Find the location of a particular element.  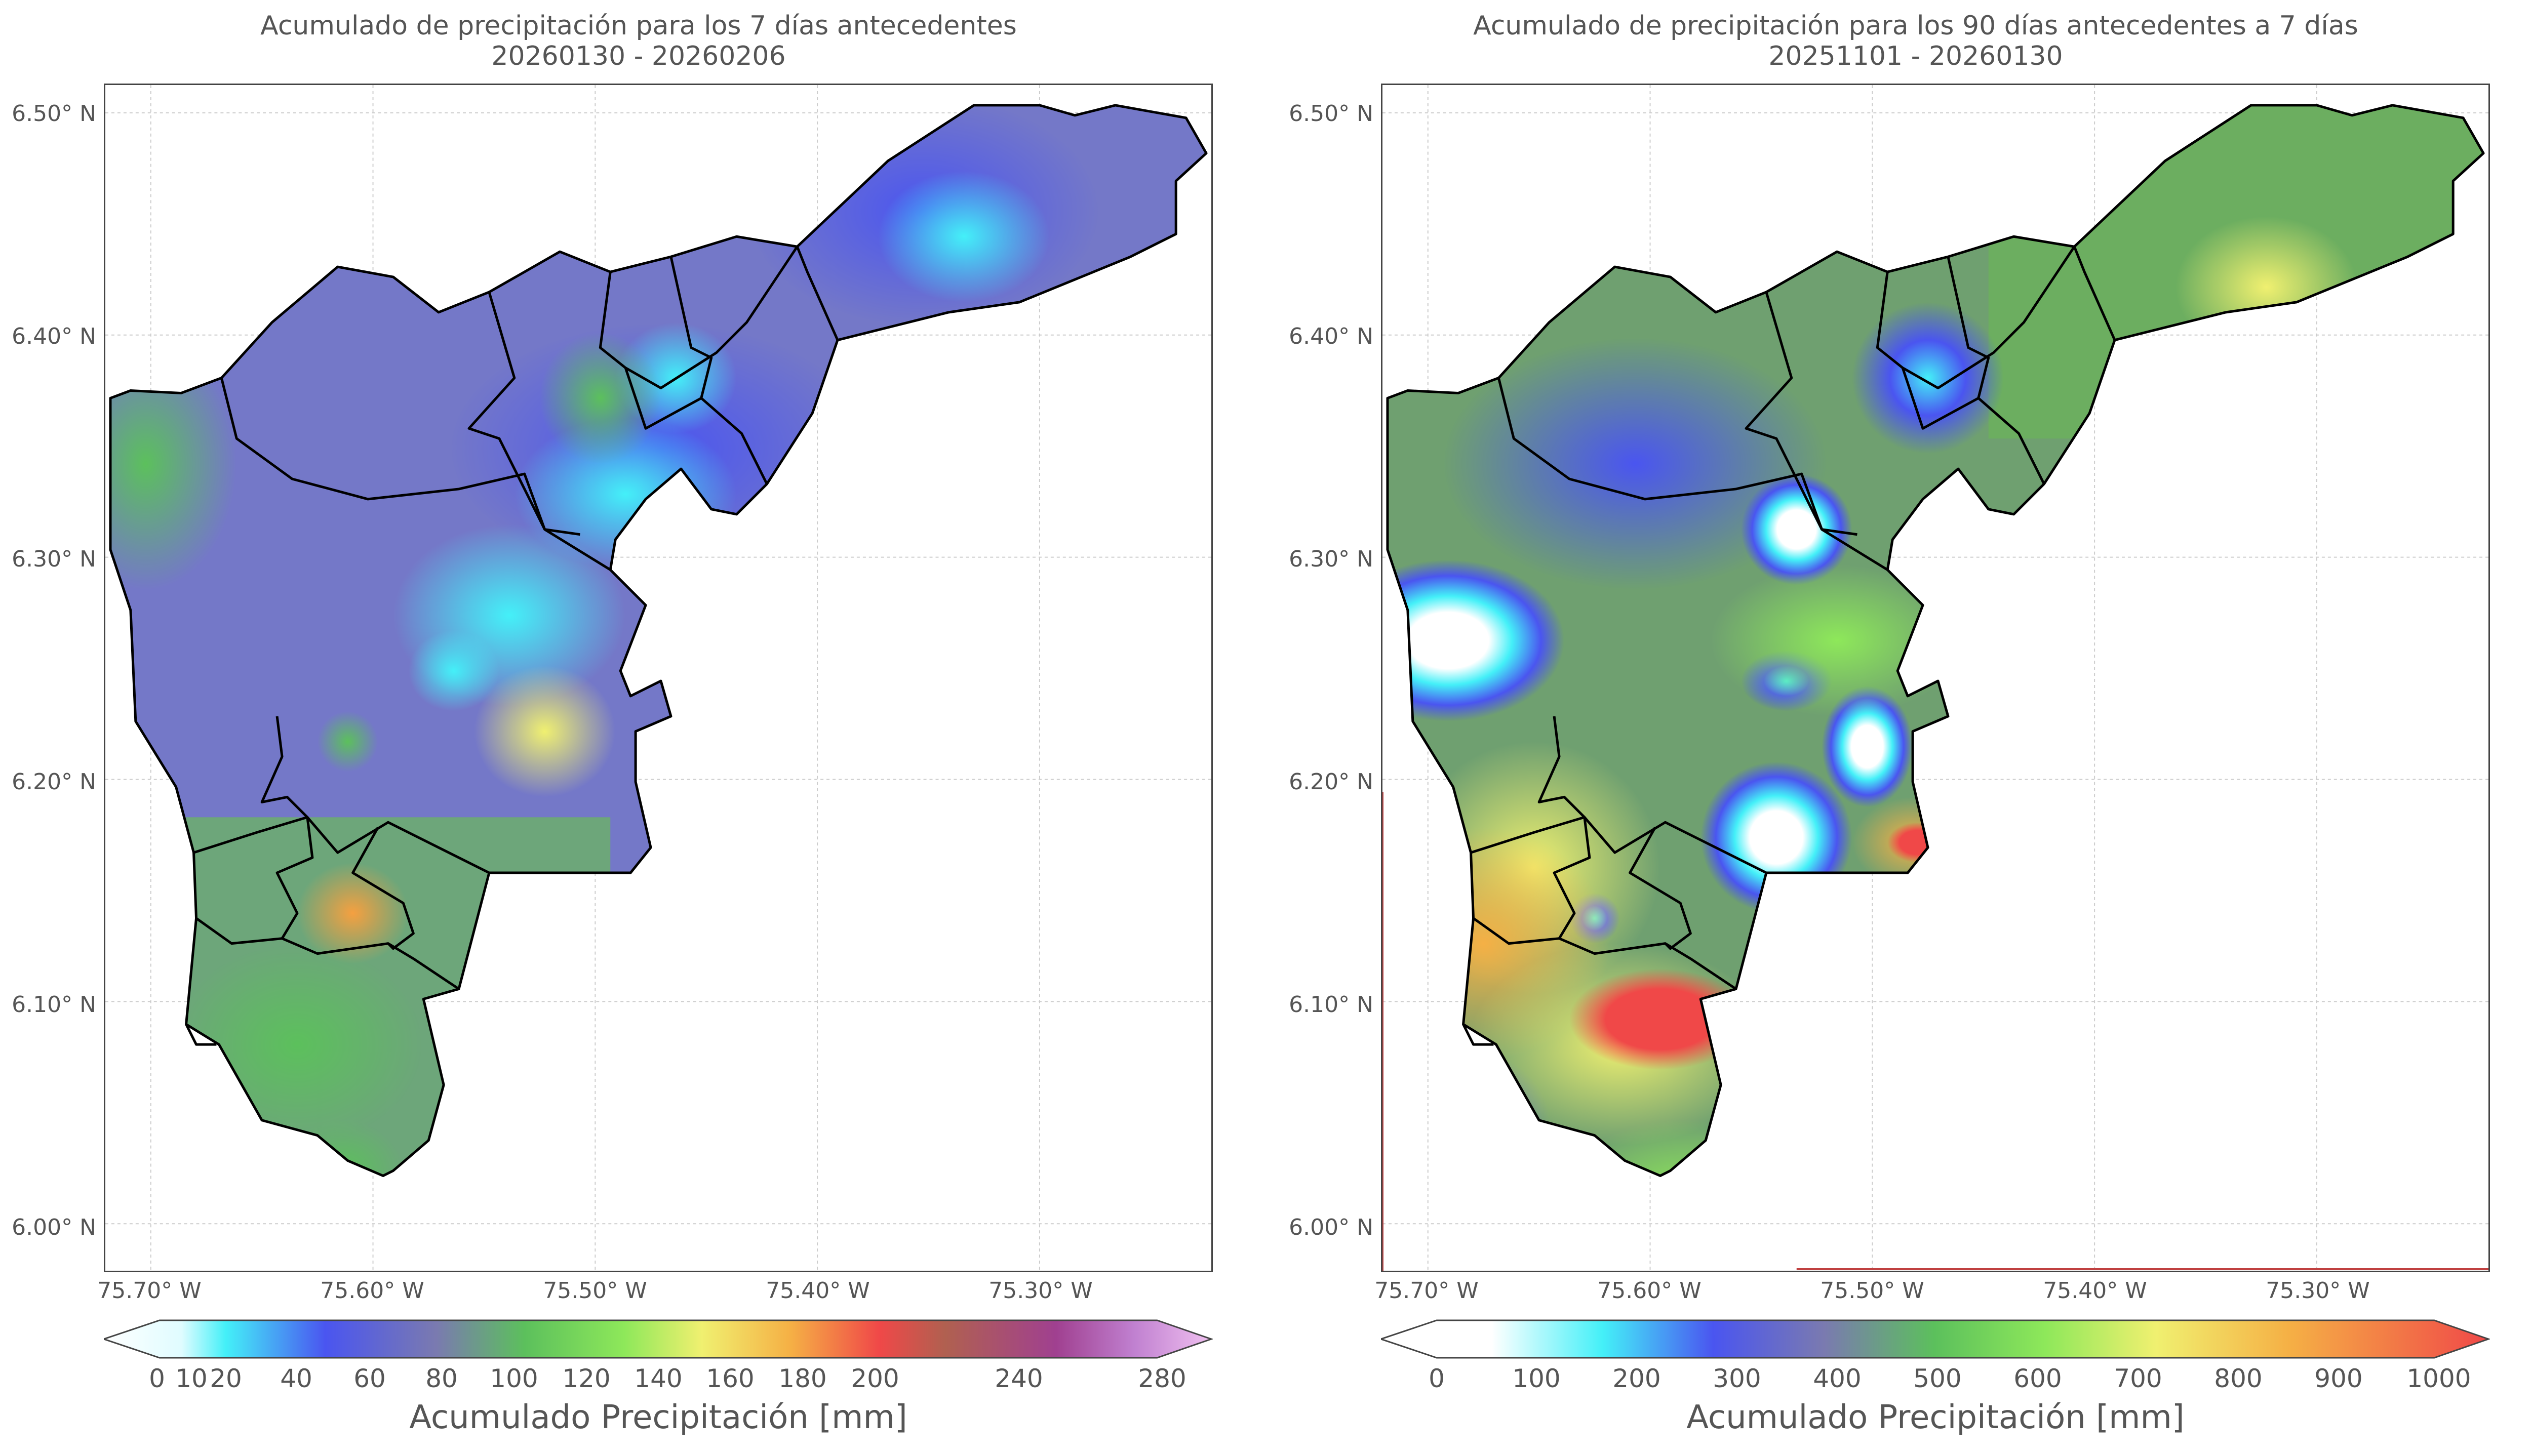

colorbar-tick: 60 is located at coordinates (369, 1378).